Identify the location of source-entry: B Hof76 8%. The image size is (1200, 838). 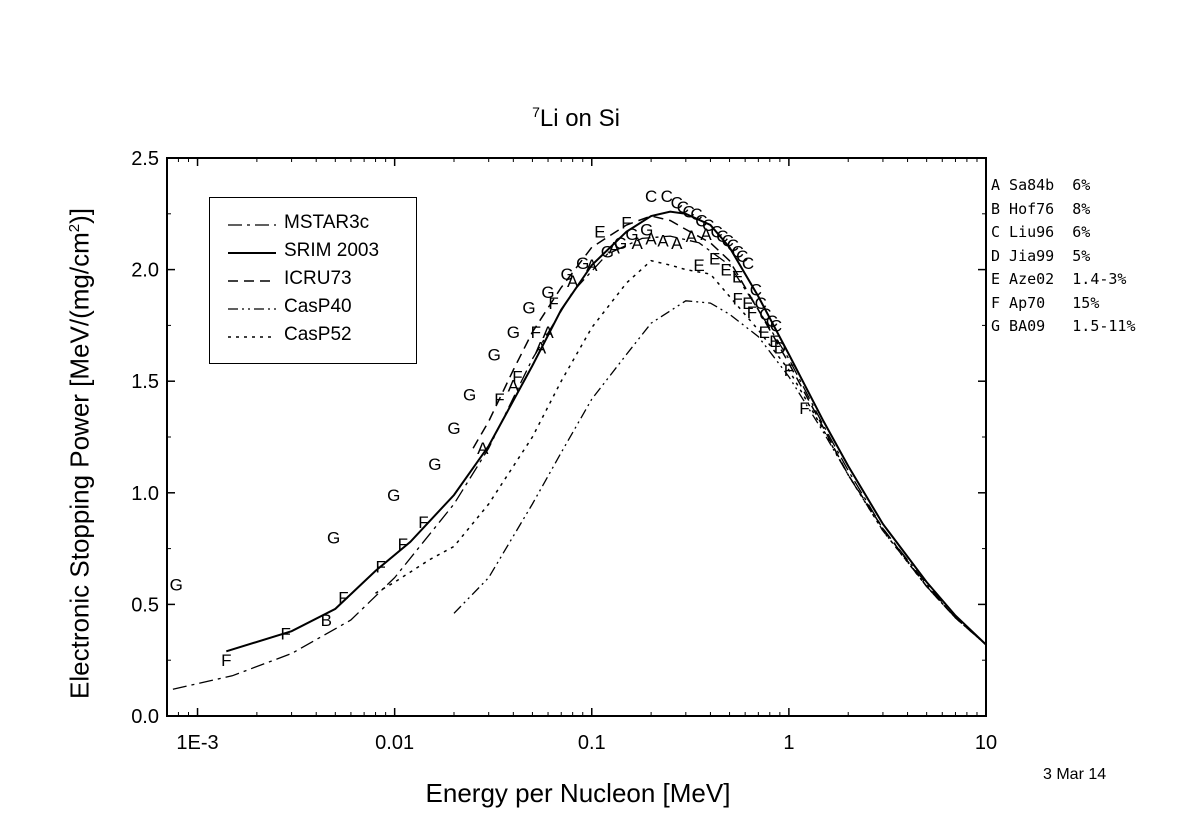
(1041, 208).